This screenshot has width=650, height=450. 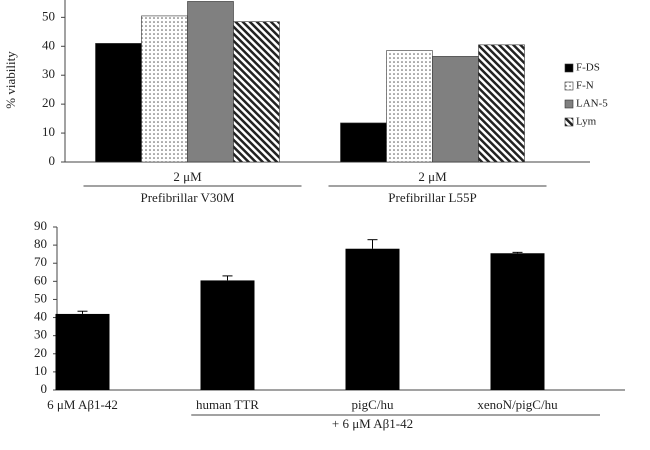 I want to click on y-tick-label: 90, so click(x=40, y=225).